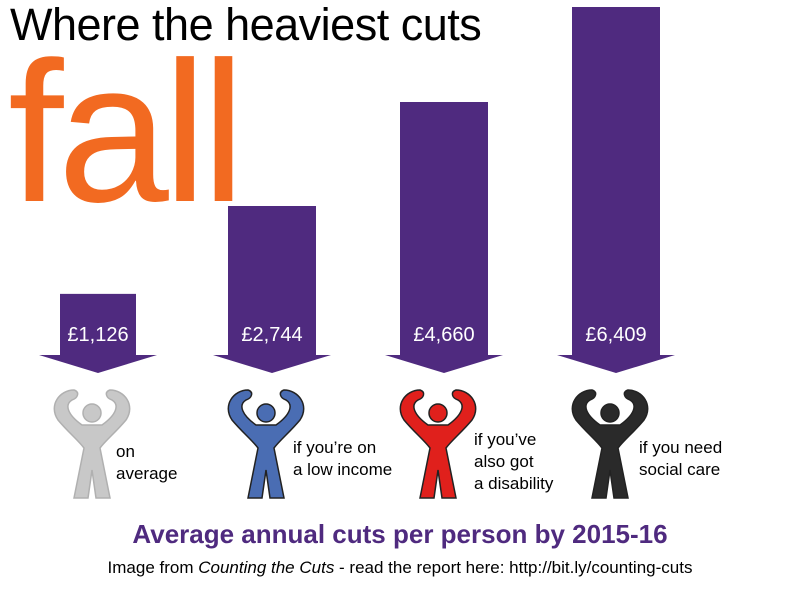  What do you see at coordinates (343, 458) in the screenshot?
I see `category-label: if you’re on a low income` at bounding box center [343, 458].